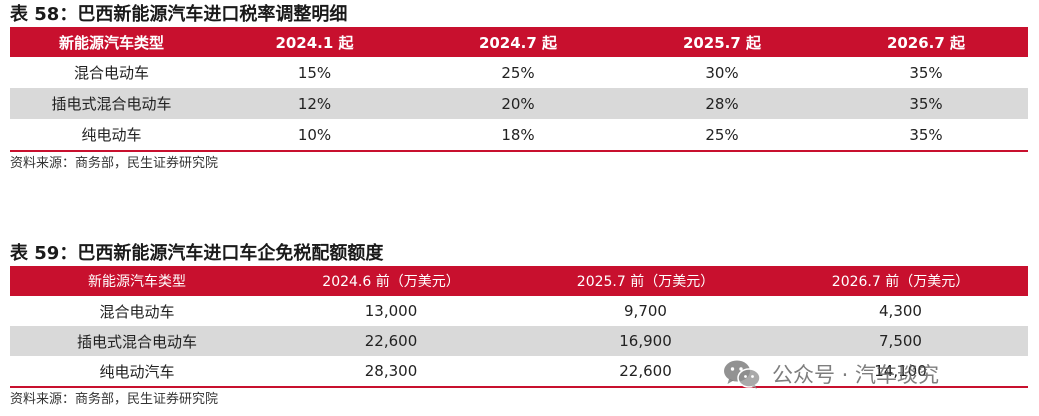  What do you see at coordinates (742, 374) in the screenshot?
I see `wechat-icon` at bounding box center [742, 374].